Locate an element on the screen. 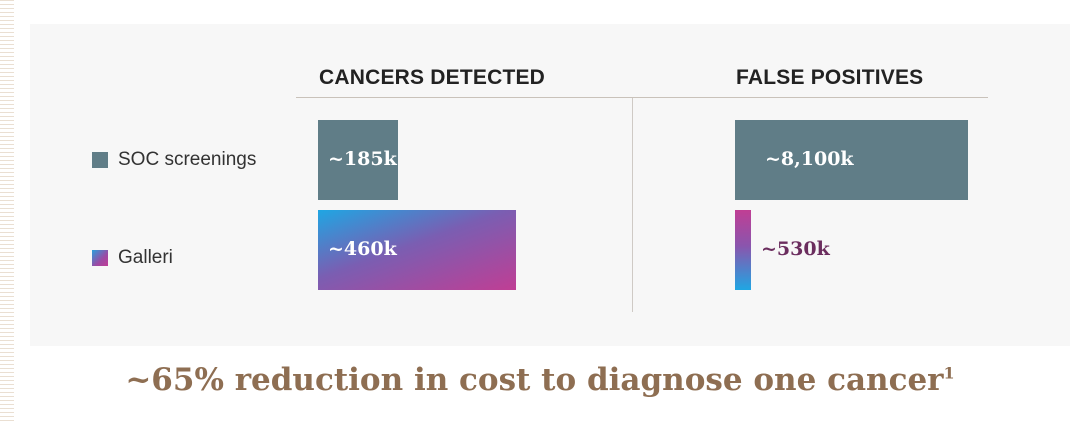  legend-item-soc: SOC screenings is located at coordinates (174, 160).